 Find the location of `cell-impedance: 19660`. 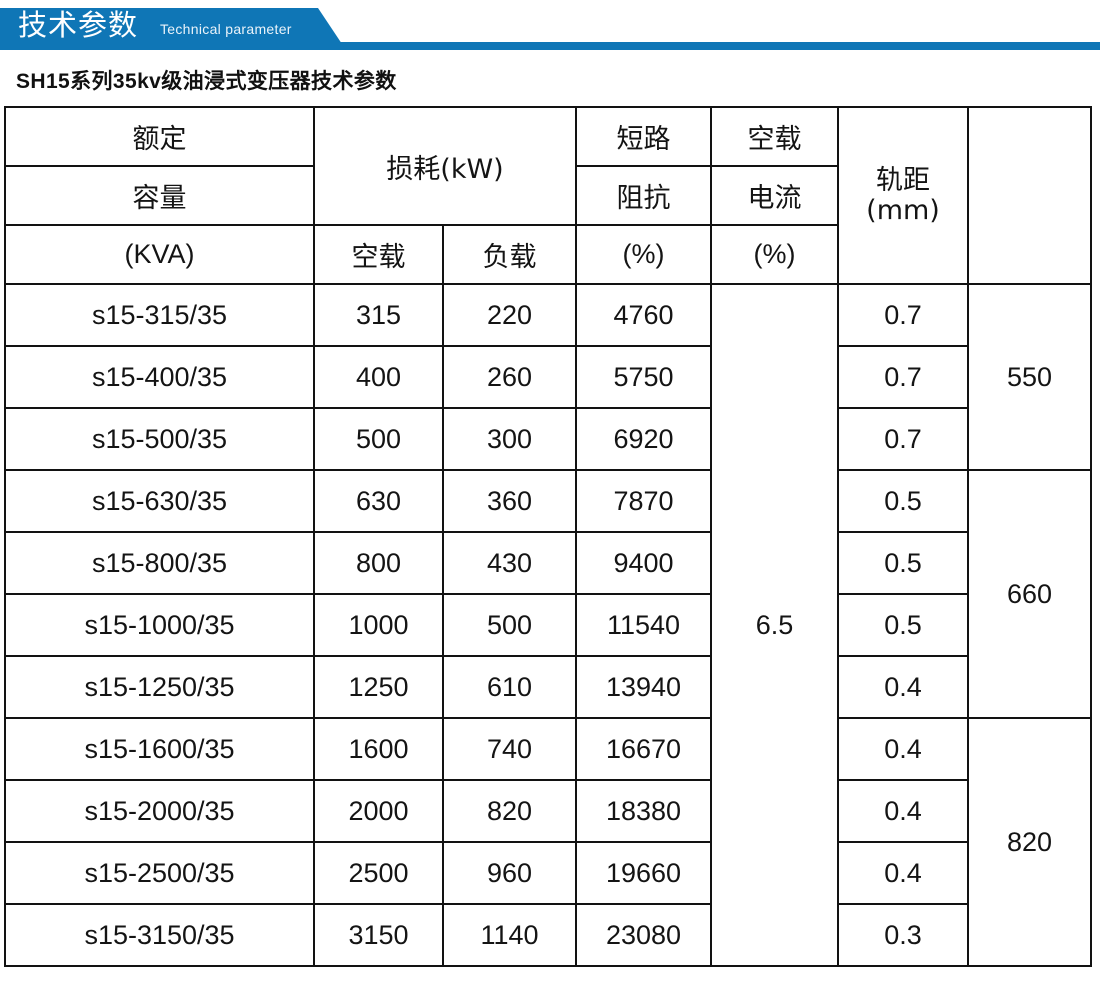

cell-impedance: 19660 is located at coordinates (643, 873).